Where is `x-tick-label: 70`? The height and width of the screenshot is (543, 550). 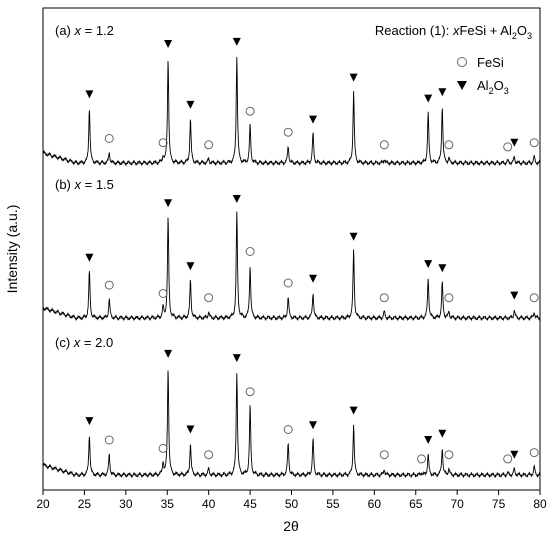
x-tick-label: 70 is located at coordinates (457, 504).